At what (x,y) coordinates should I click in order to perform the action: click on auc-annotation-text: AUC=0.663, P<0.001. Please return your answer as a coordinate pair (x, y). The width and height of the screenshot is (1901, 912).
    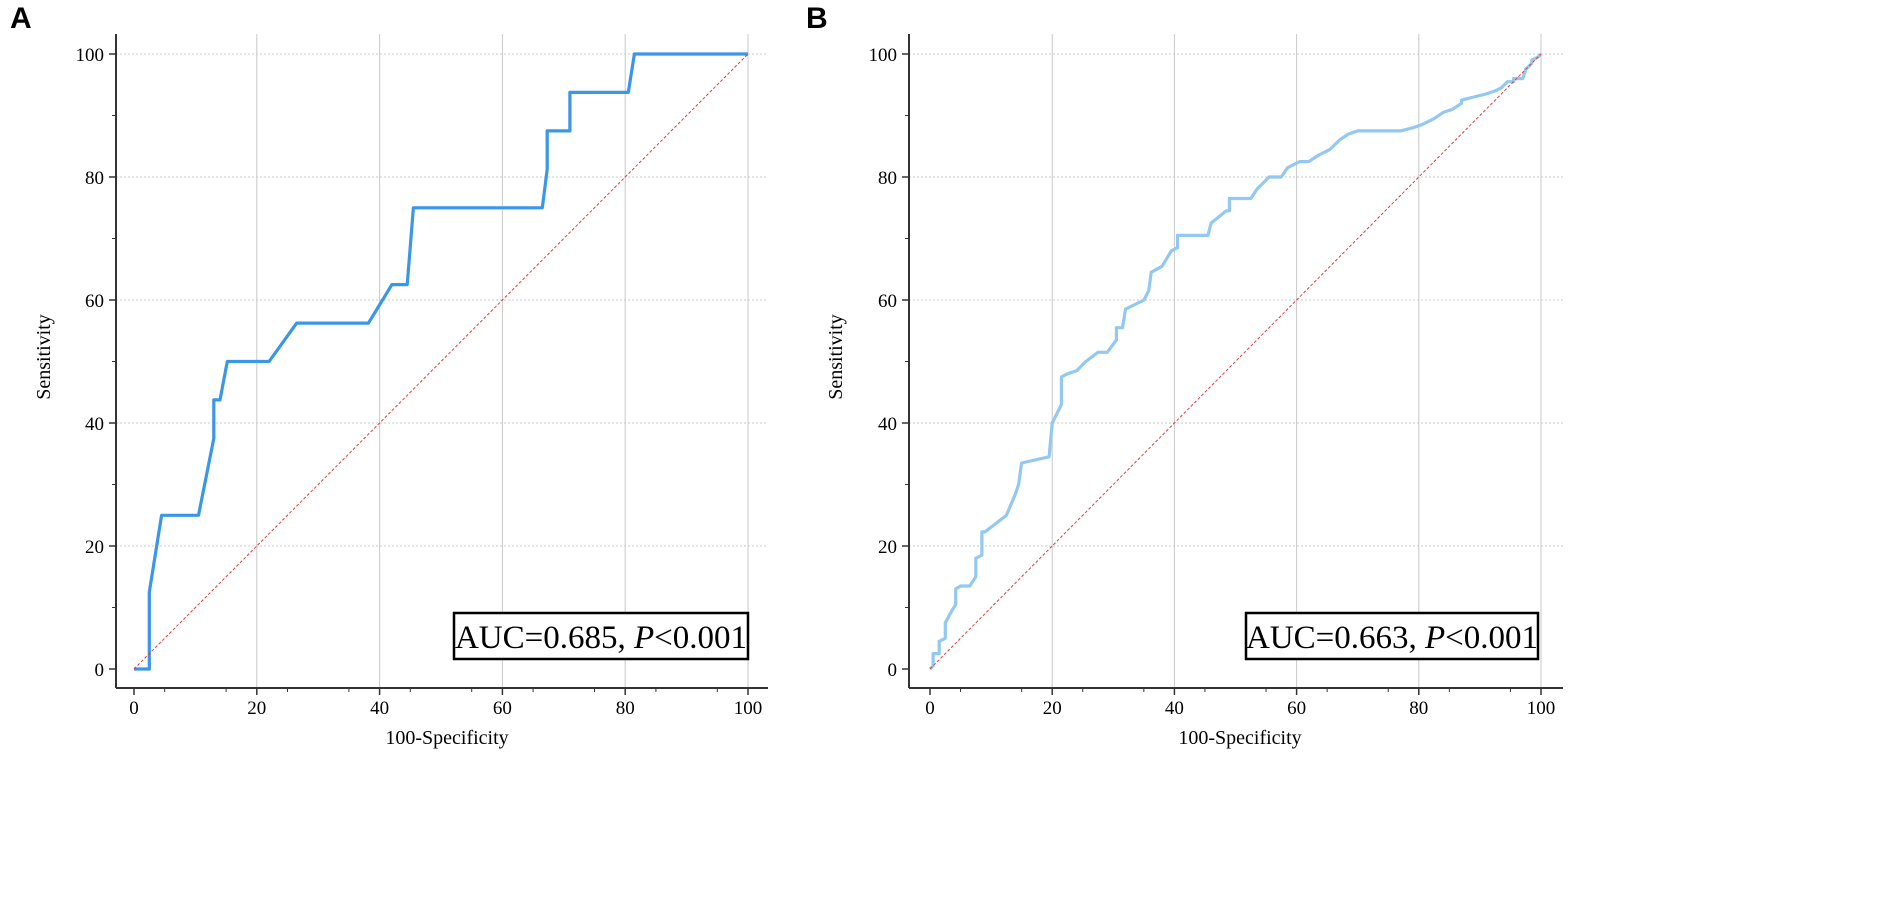
    Looking at the image, I should click on (1392, 638).